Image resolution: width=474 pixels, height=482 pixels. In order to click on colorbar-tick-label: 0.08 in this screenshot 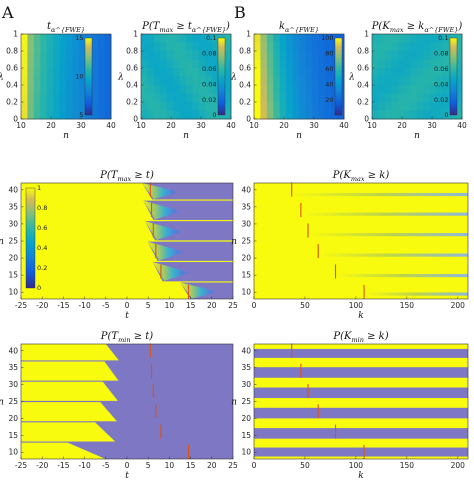, I will do `click(441, 54)`.